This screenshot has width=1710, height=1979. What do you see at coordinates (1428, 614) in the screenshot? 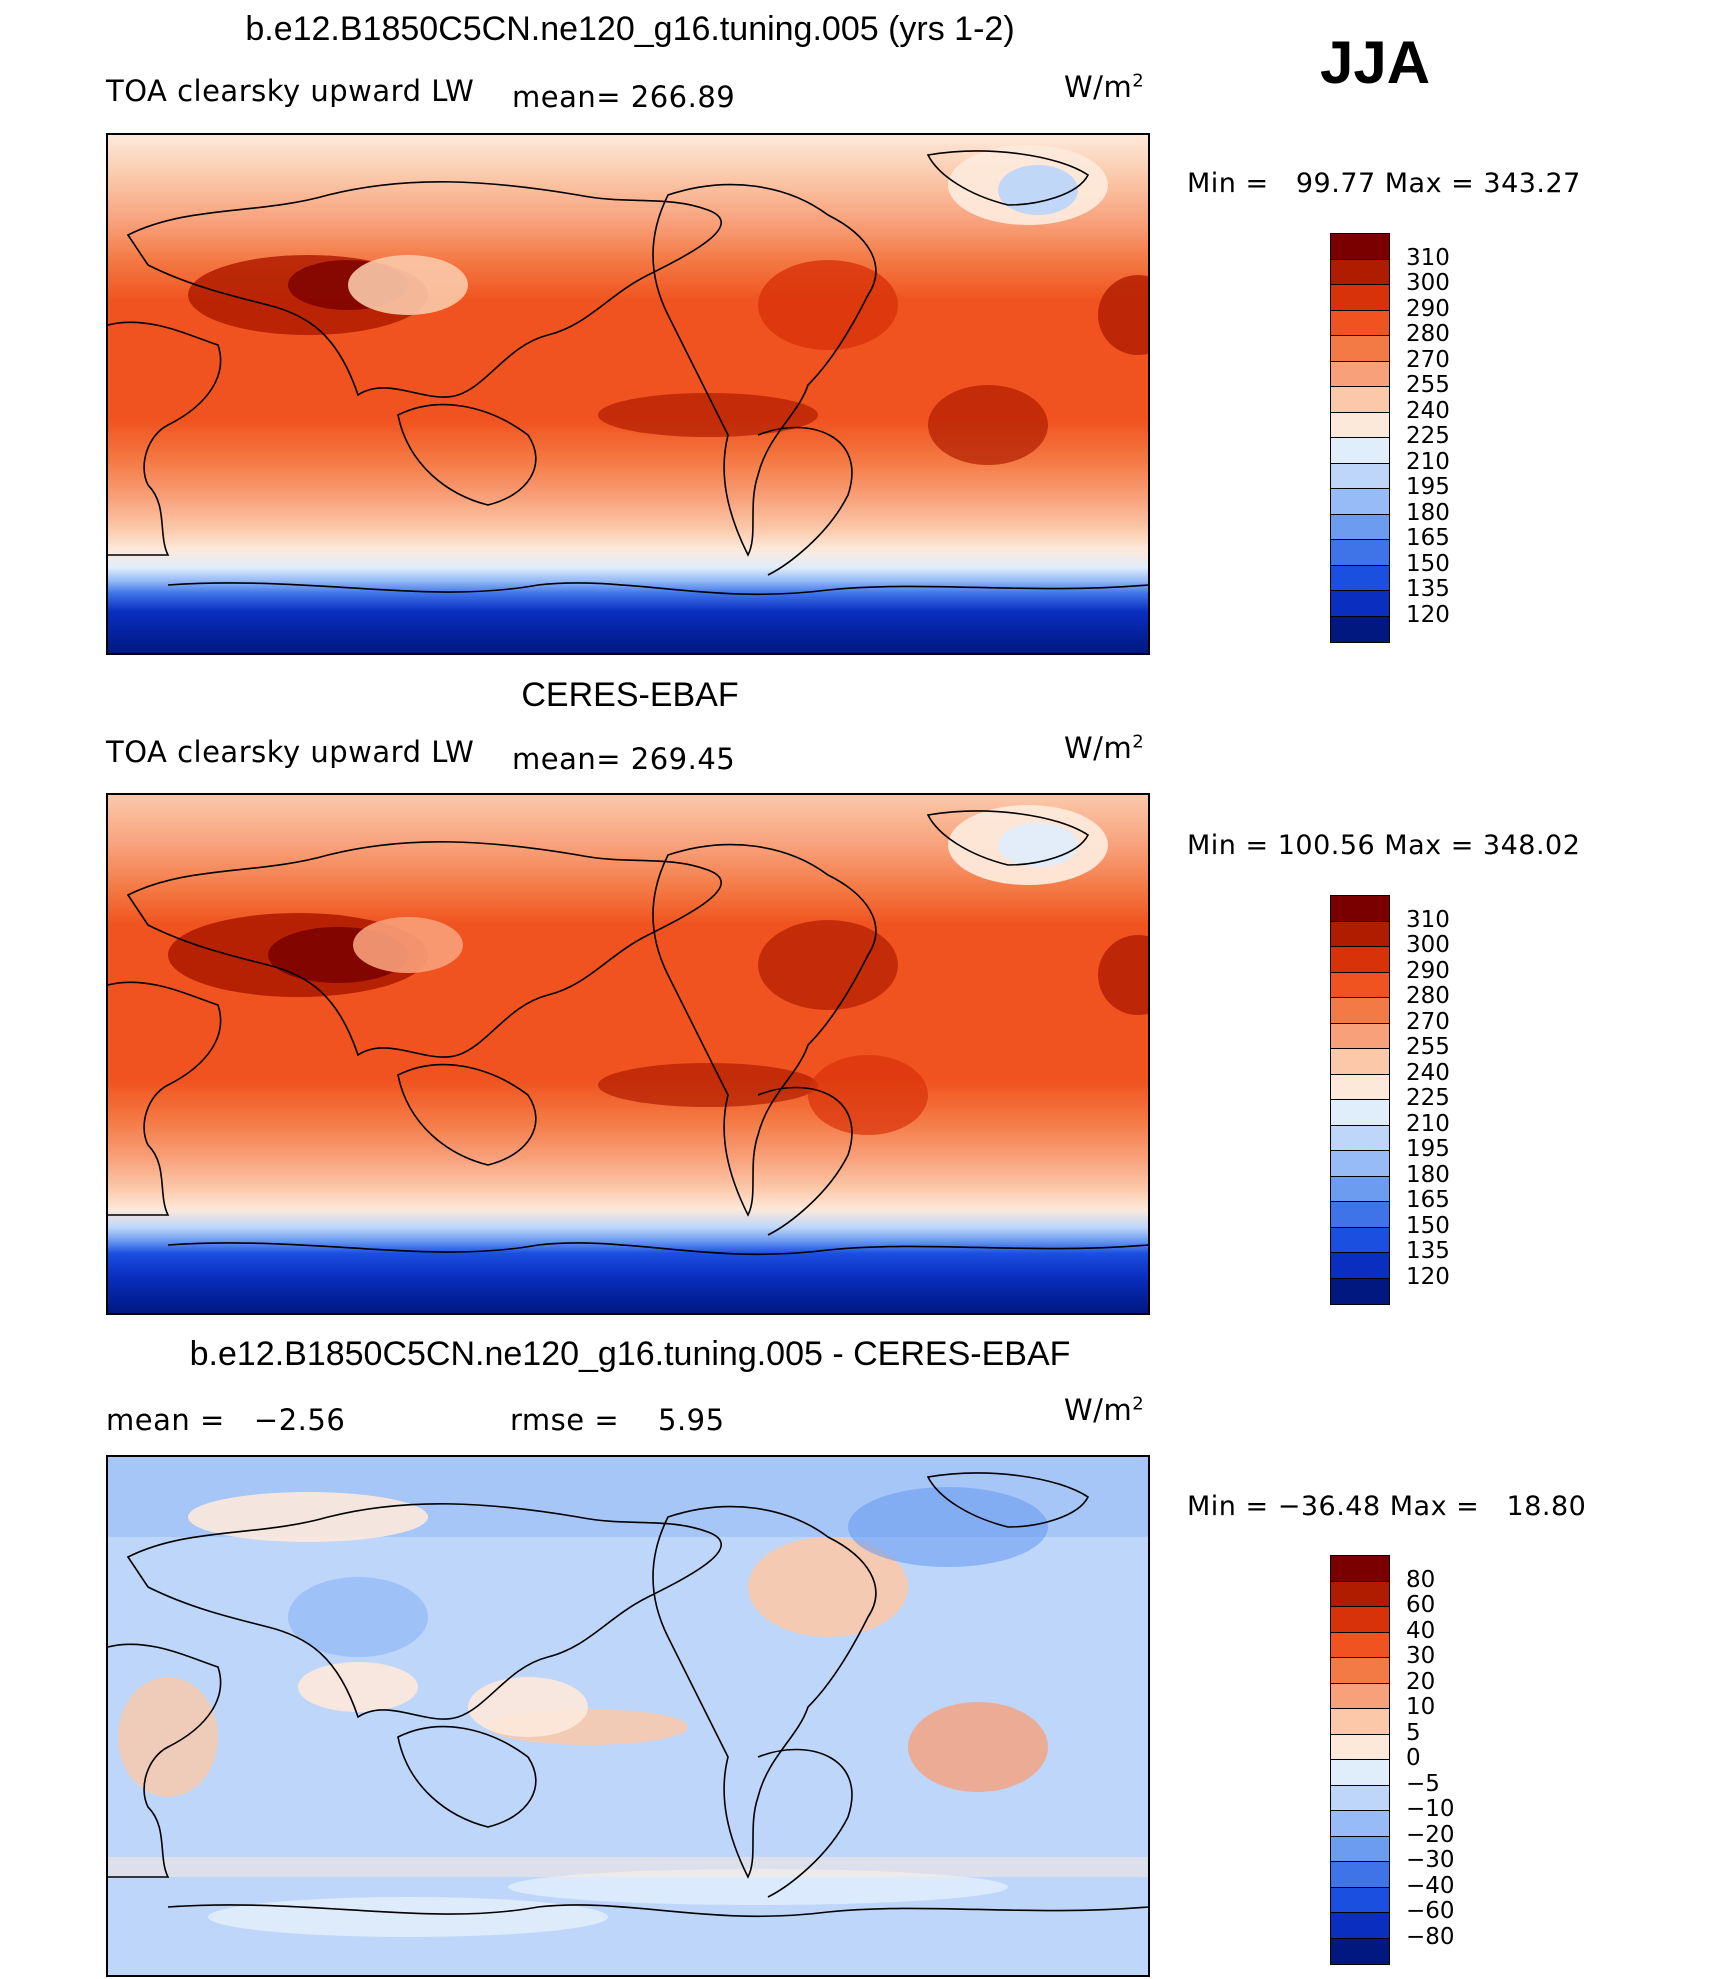
I see `panel1-colorbar-tick-label: 120` at bounding box center [1428, 614].